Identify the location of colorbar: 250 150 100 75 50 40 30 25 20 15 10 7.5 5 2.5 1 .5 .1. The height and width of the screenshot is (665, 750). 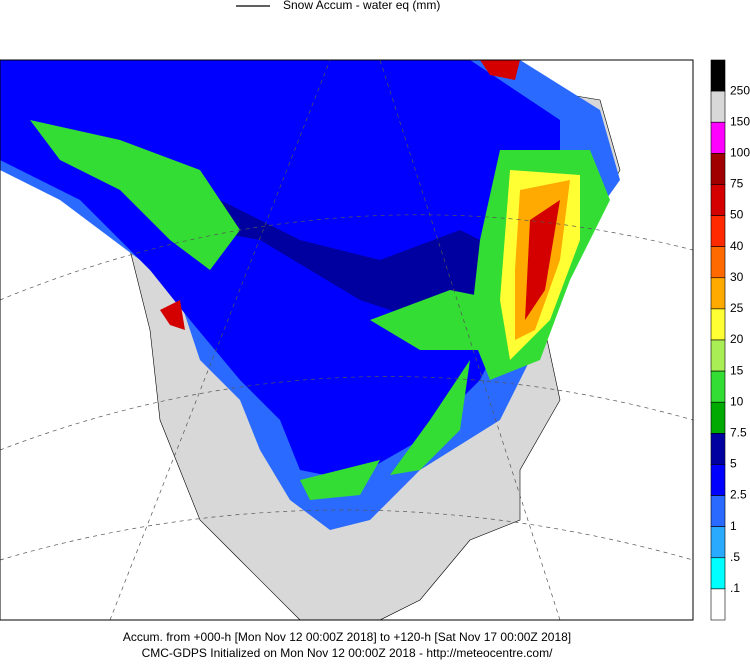
(730, 340).